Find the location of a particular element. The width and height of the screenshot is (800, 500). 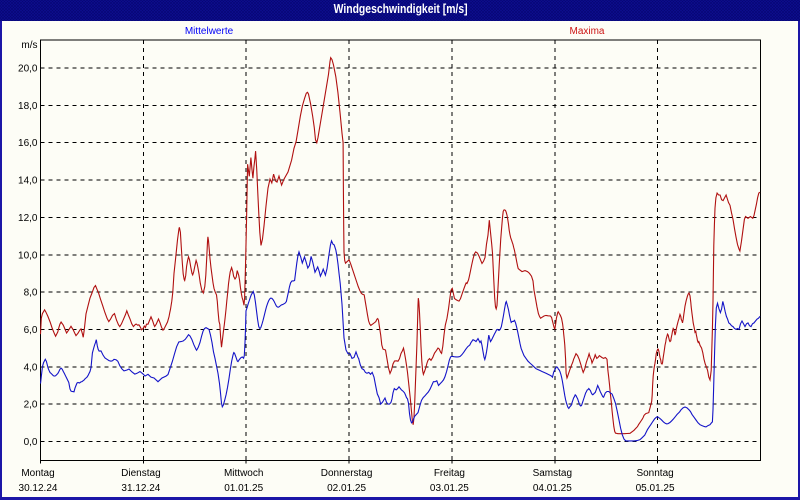

svg-text: 6,0 is located at coordinates (31, 330).